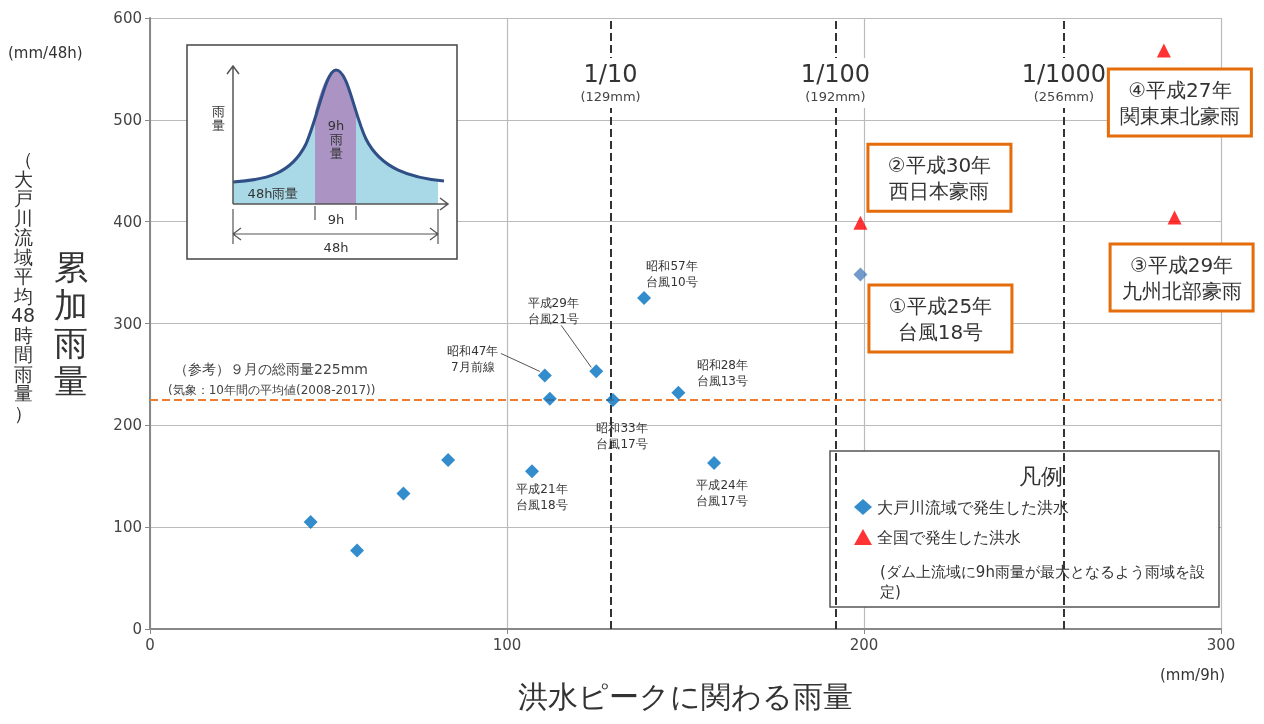 This screenshot has width=1264, height=724. I want to click on y-tick-label: 0, so click(137, 629).